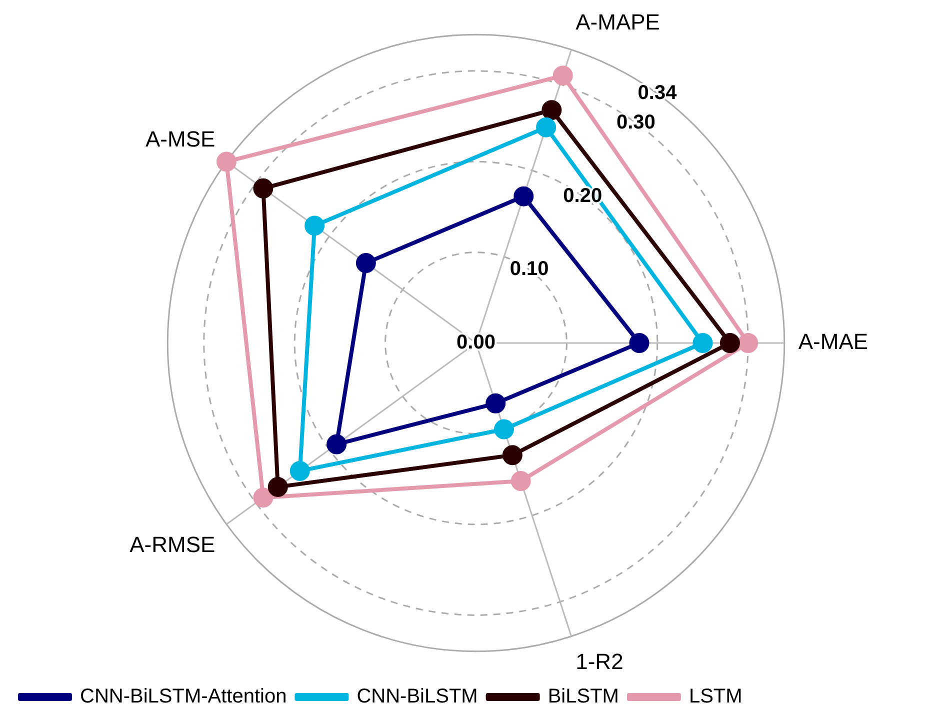  Describe the element at coordinates (833, 341) in the screenshot. I see `spoke-label: A-MAE` at that location.